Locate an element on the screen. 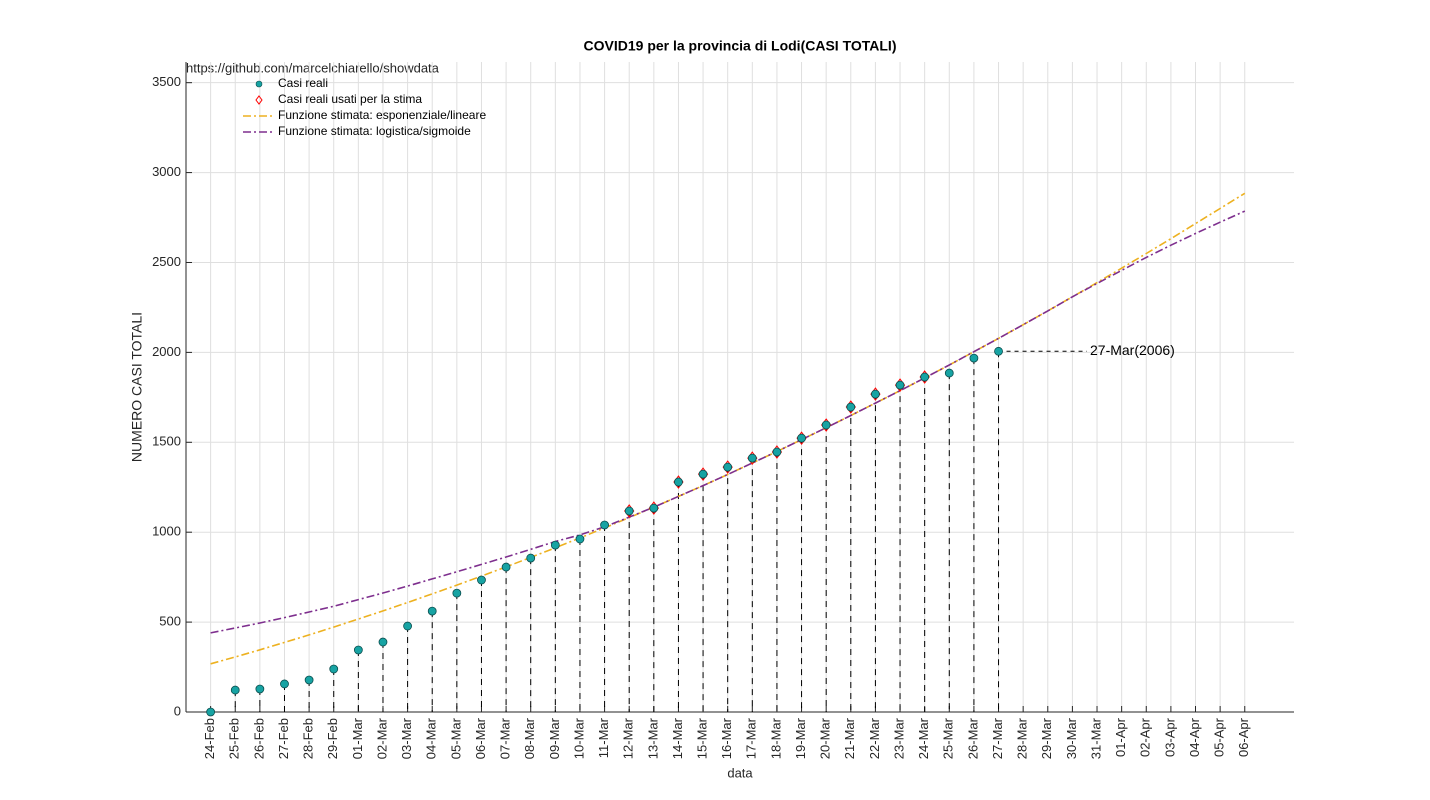 This screenshot has width=1430, height=800. x-tick-label: 07-Mar is located at coordinates (505, 738).